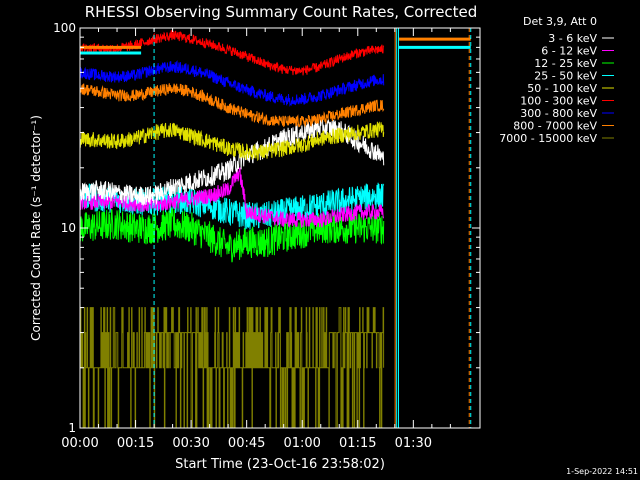 The width and height of the screenshot is (640, 480). I want to click on series-line-6-12-kev, so click(232, 198).